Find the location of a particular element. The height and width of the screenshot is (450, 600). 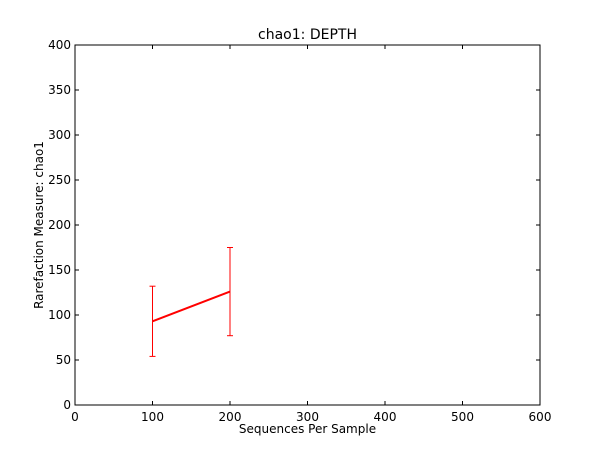

chart-title: chao1: DEPTH is located at coordinates (307, 35).